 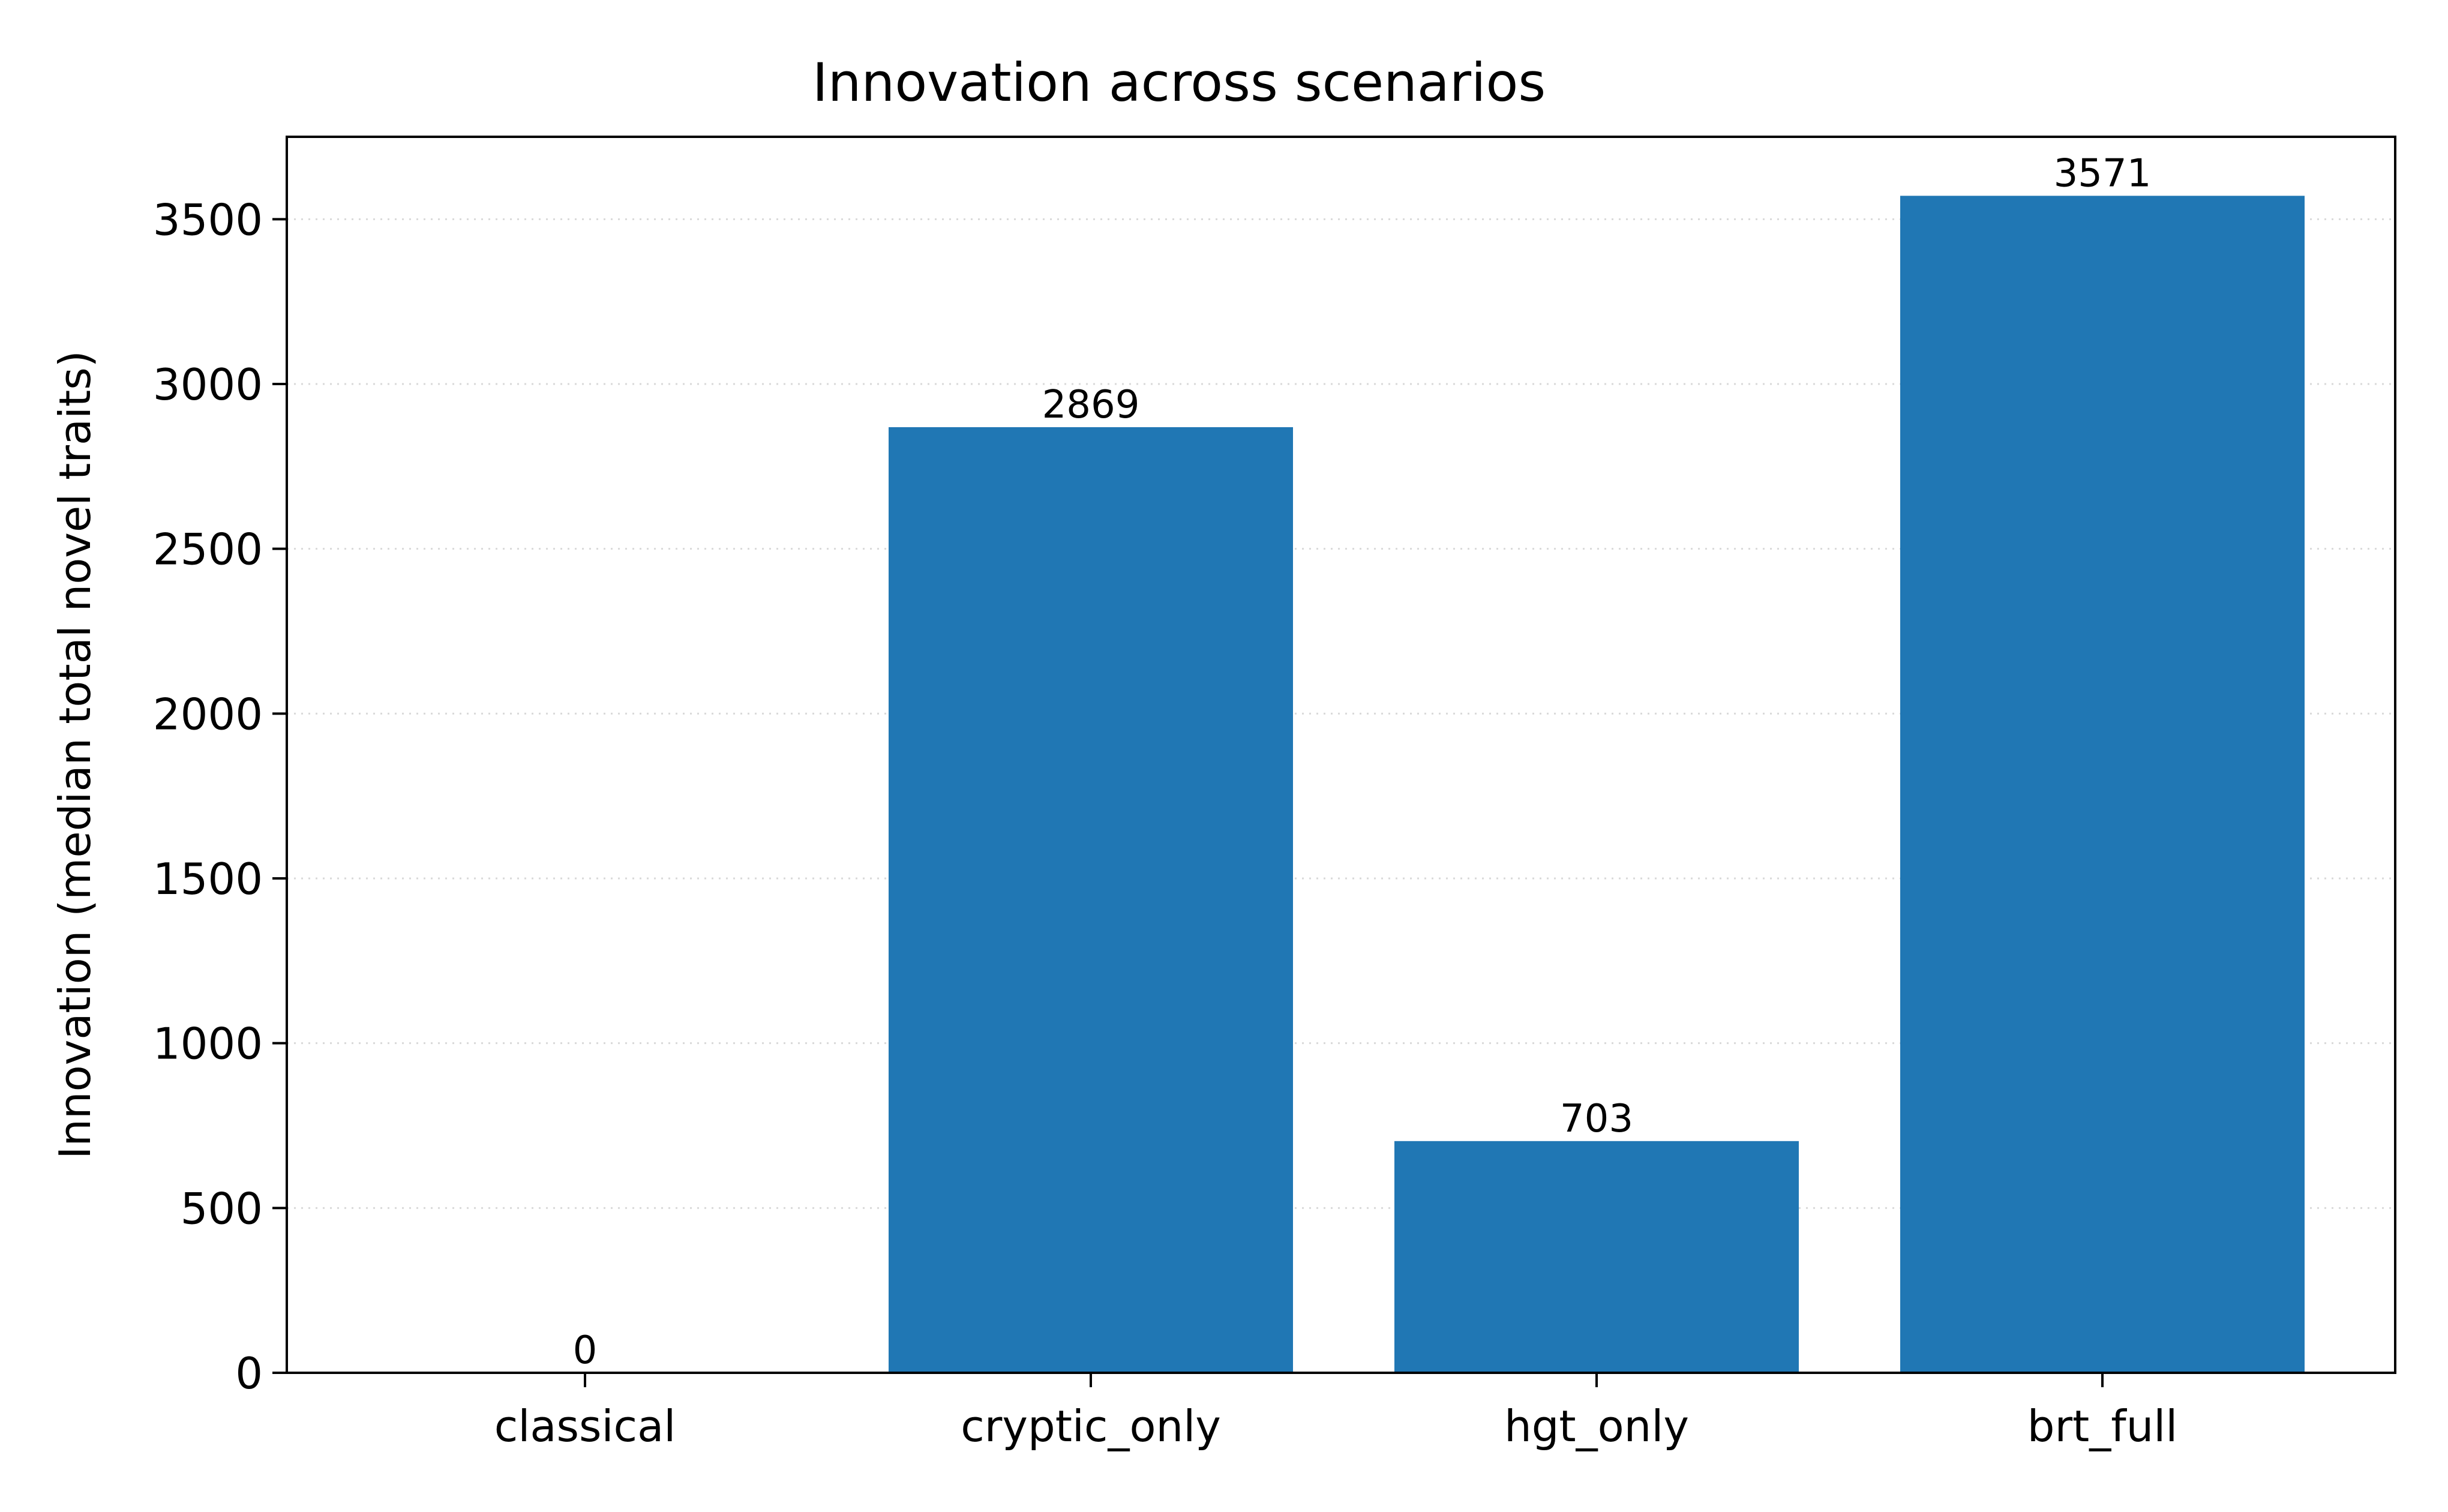 What do you see at coordinates (1091, 1426) in the screenshot?
I see `x-tick-label-cryptic_only: cryptic_only` at bounding box center [1091, 1426].